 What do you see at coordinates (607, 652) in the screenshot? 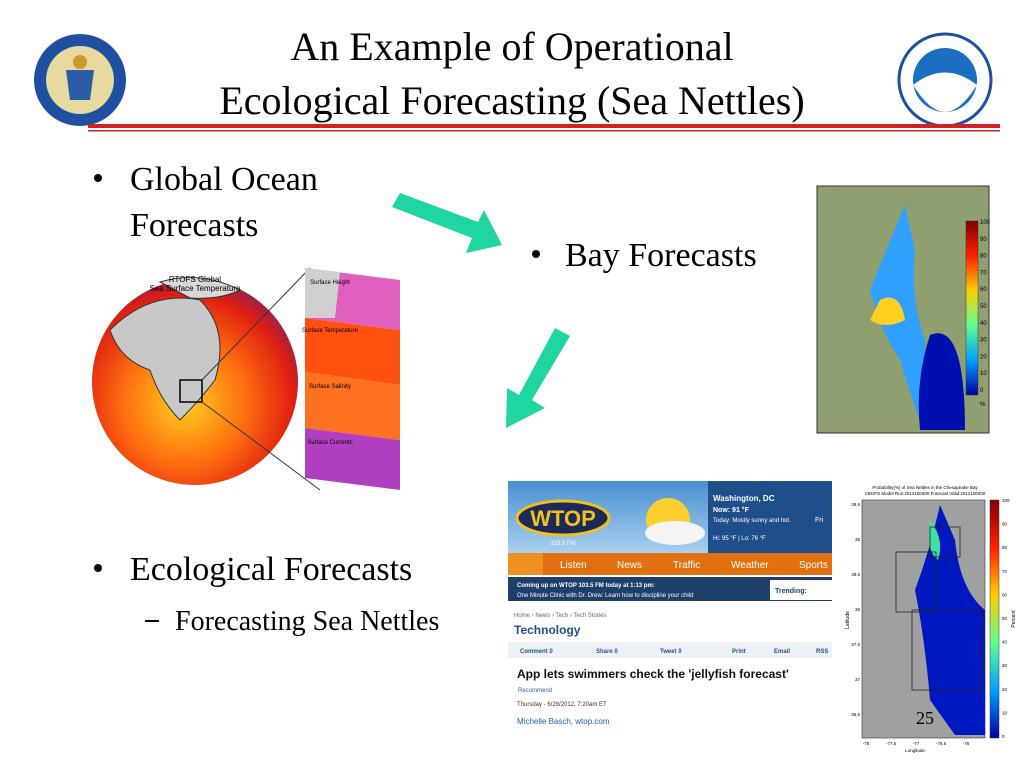
I see `share-button: Share 0` at bounding box center [607, 652].